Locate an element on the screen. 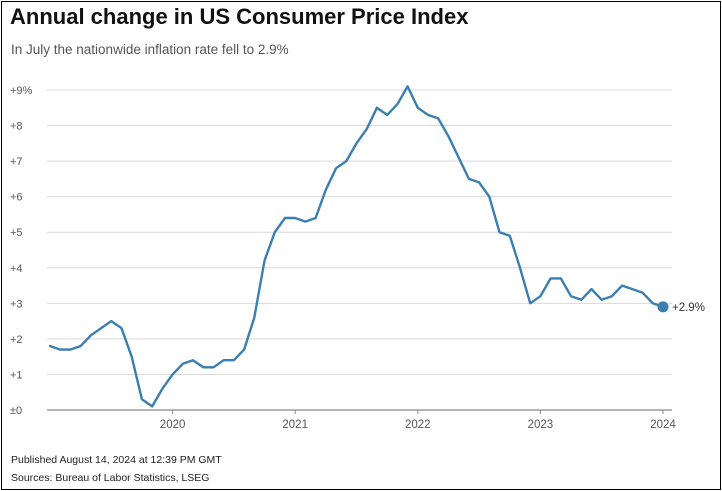 This screenshot has height=491, width=722. y-tick-label: +6 is located at coordinates (16, 198).